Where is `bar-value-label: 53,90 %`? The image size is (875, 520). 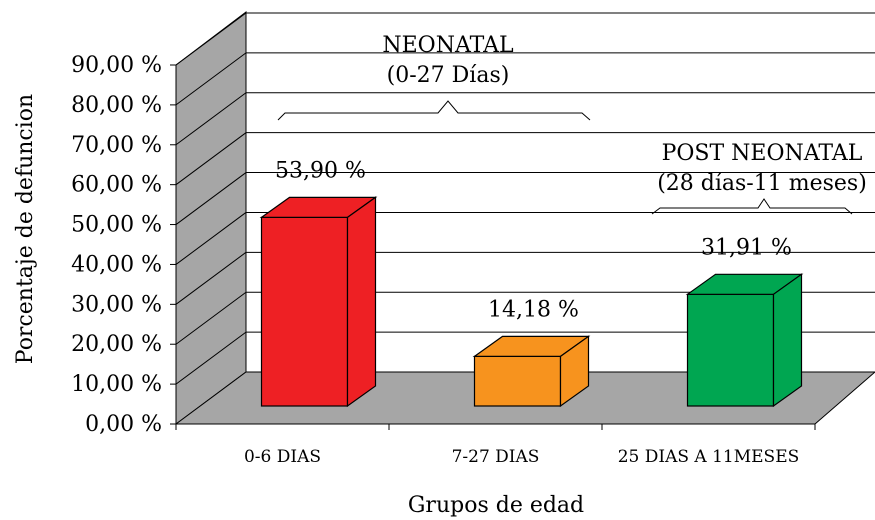 bar-value-label: 53,90 % is located at coordinates (320, 170).